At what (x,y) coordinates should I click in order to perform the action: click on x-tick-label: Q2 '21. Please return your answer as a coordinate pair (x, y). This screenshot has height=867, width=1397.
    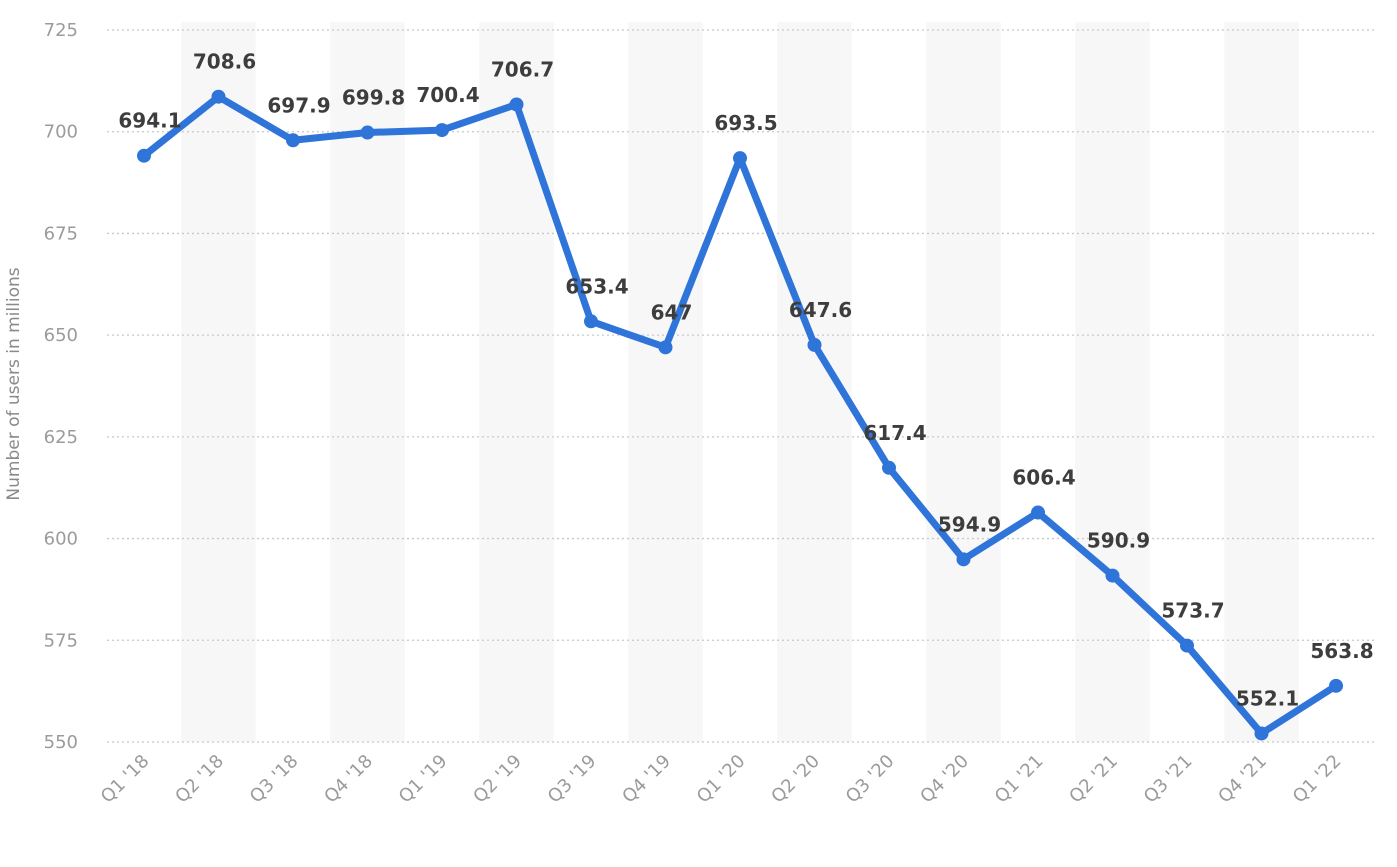
    Looking at the image, I should click on (1093, 779).